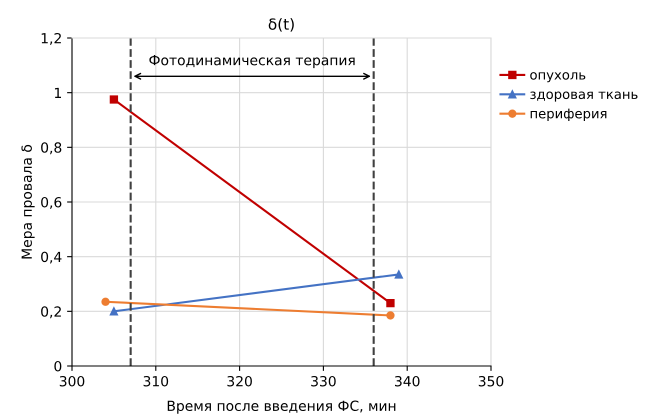  I want to click on legend-label: опухоль, so click(558, 77).